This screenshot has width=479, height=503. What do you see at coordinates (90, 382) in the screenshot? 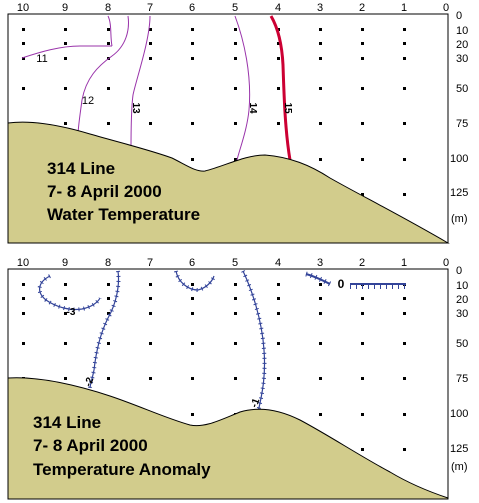
I see `contour-label: -2` at bounding box center [90, 382].